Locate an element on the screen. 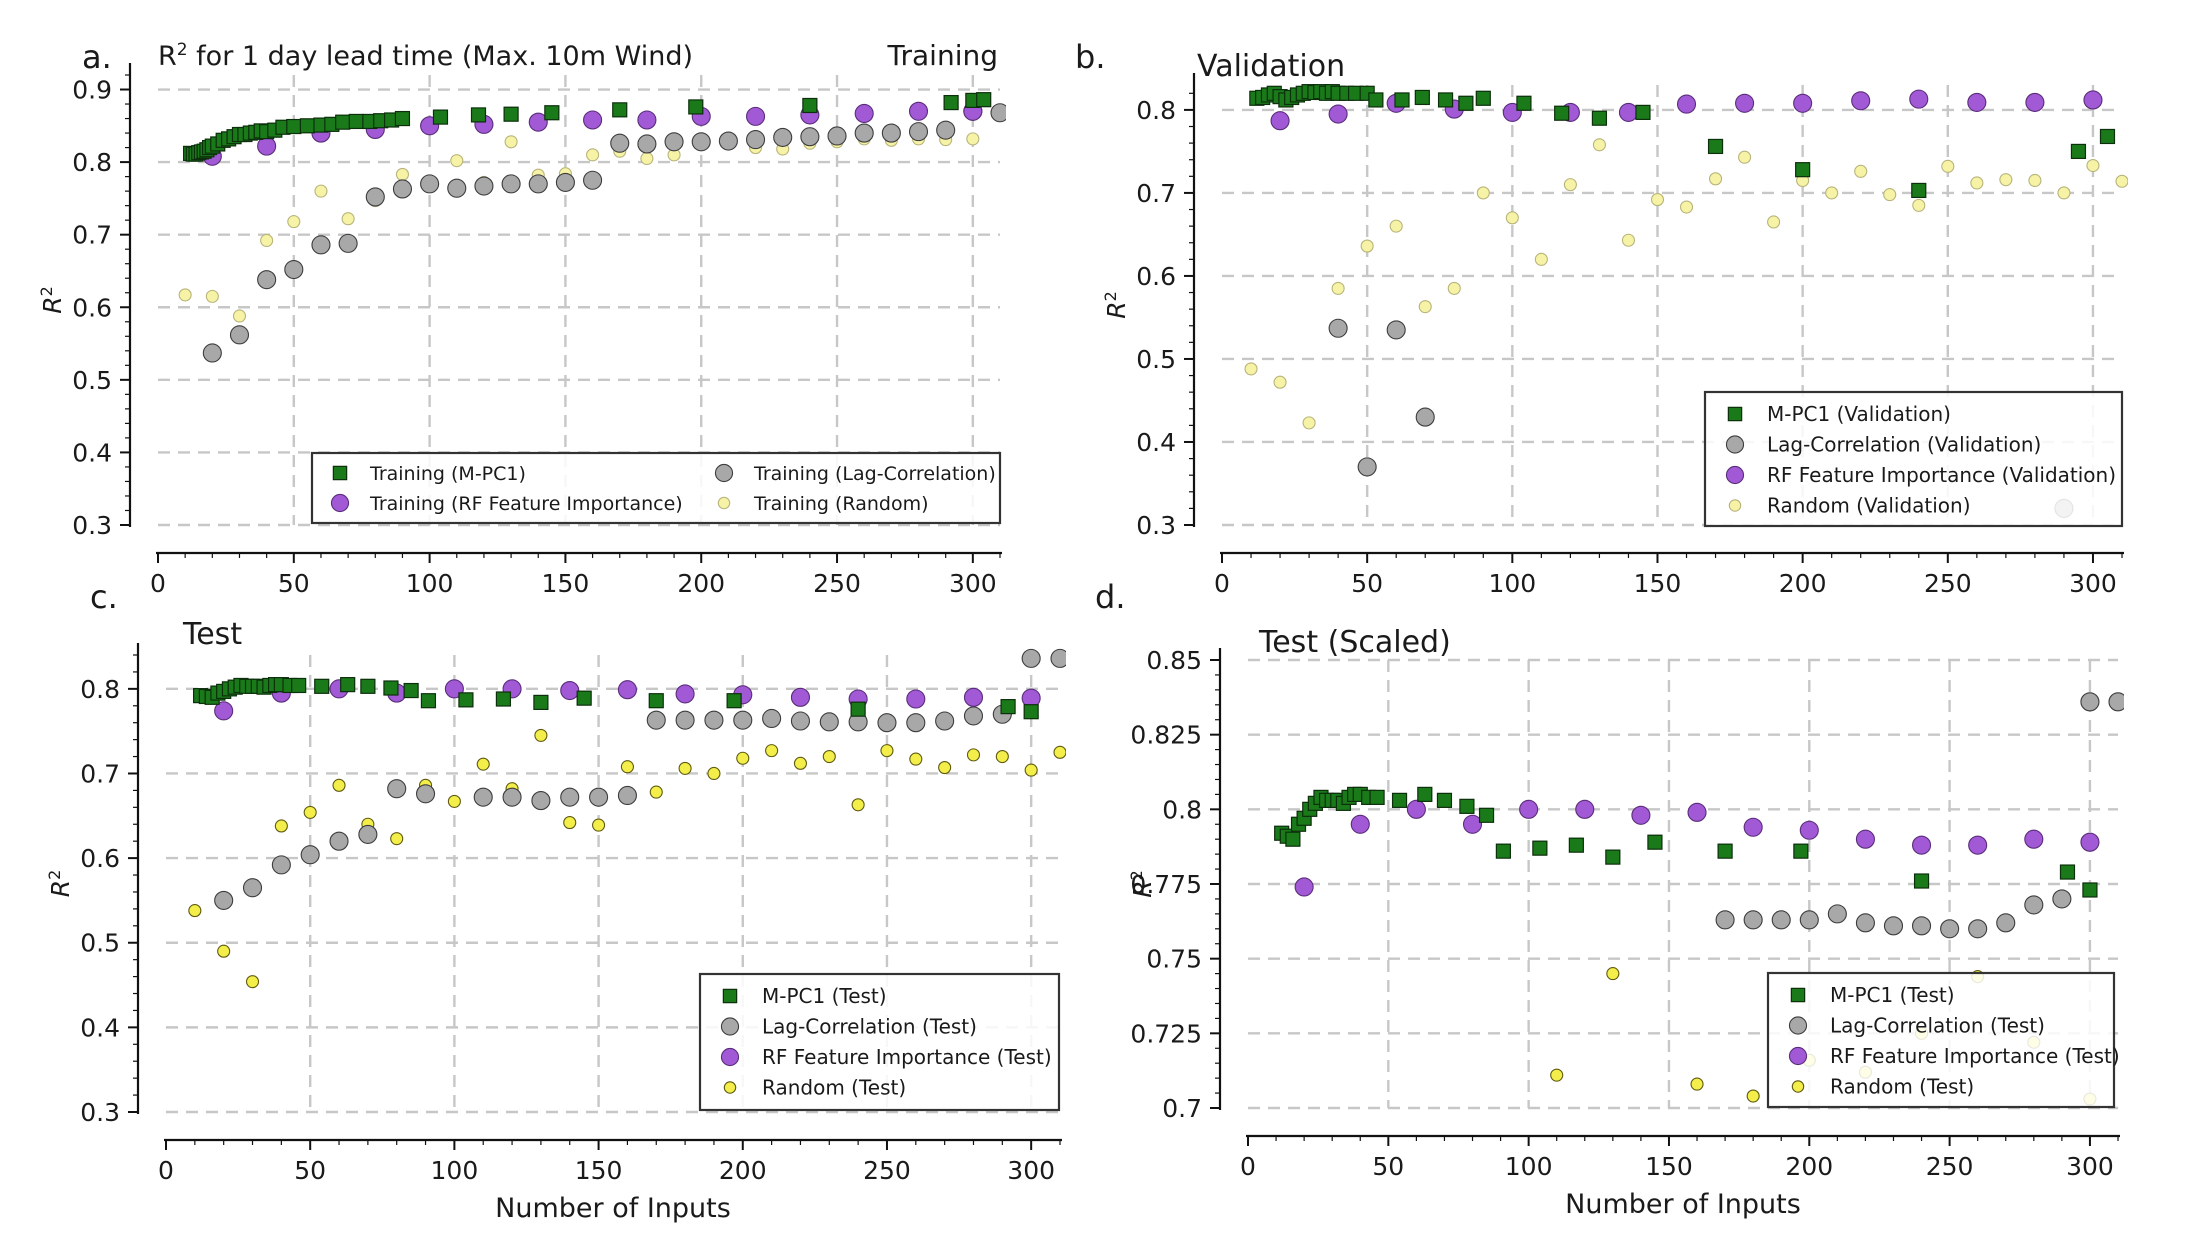 Image resolution: width=2205 pixels, height=1241 pixels. y-tick-label: 0.775 is located at coordinates (1166, 884).